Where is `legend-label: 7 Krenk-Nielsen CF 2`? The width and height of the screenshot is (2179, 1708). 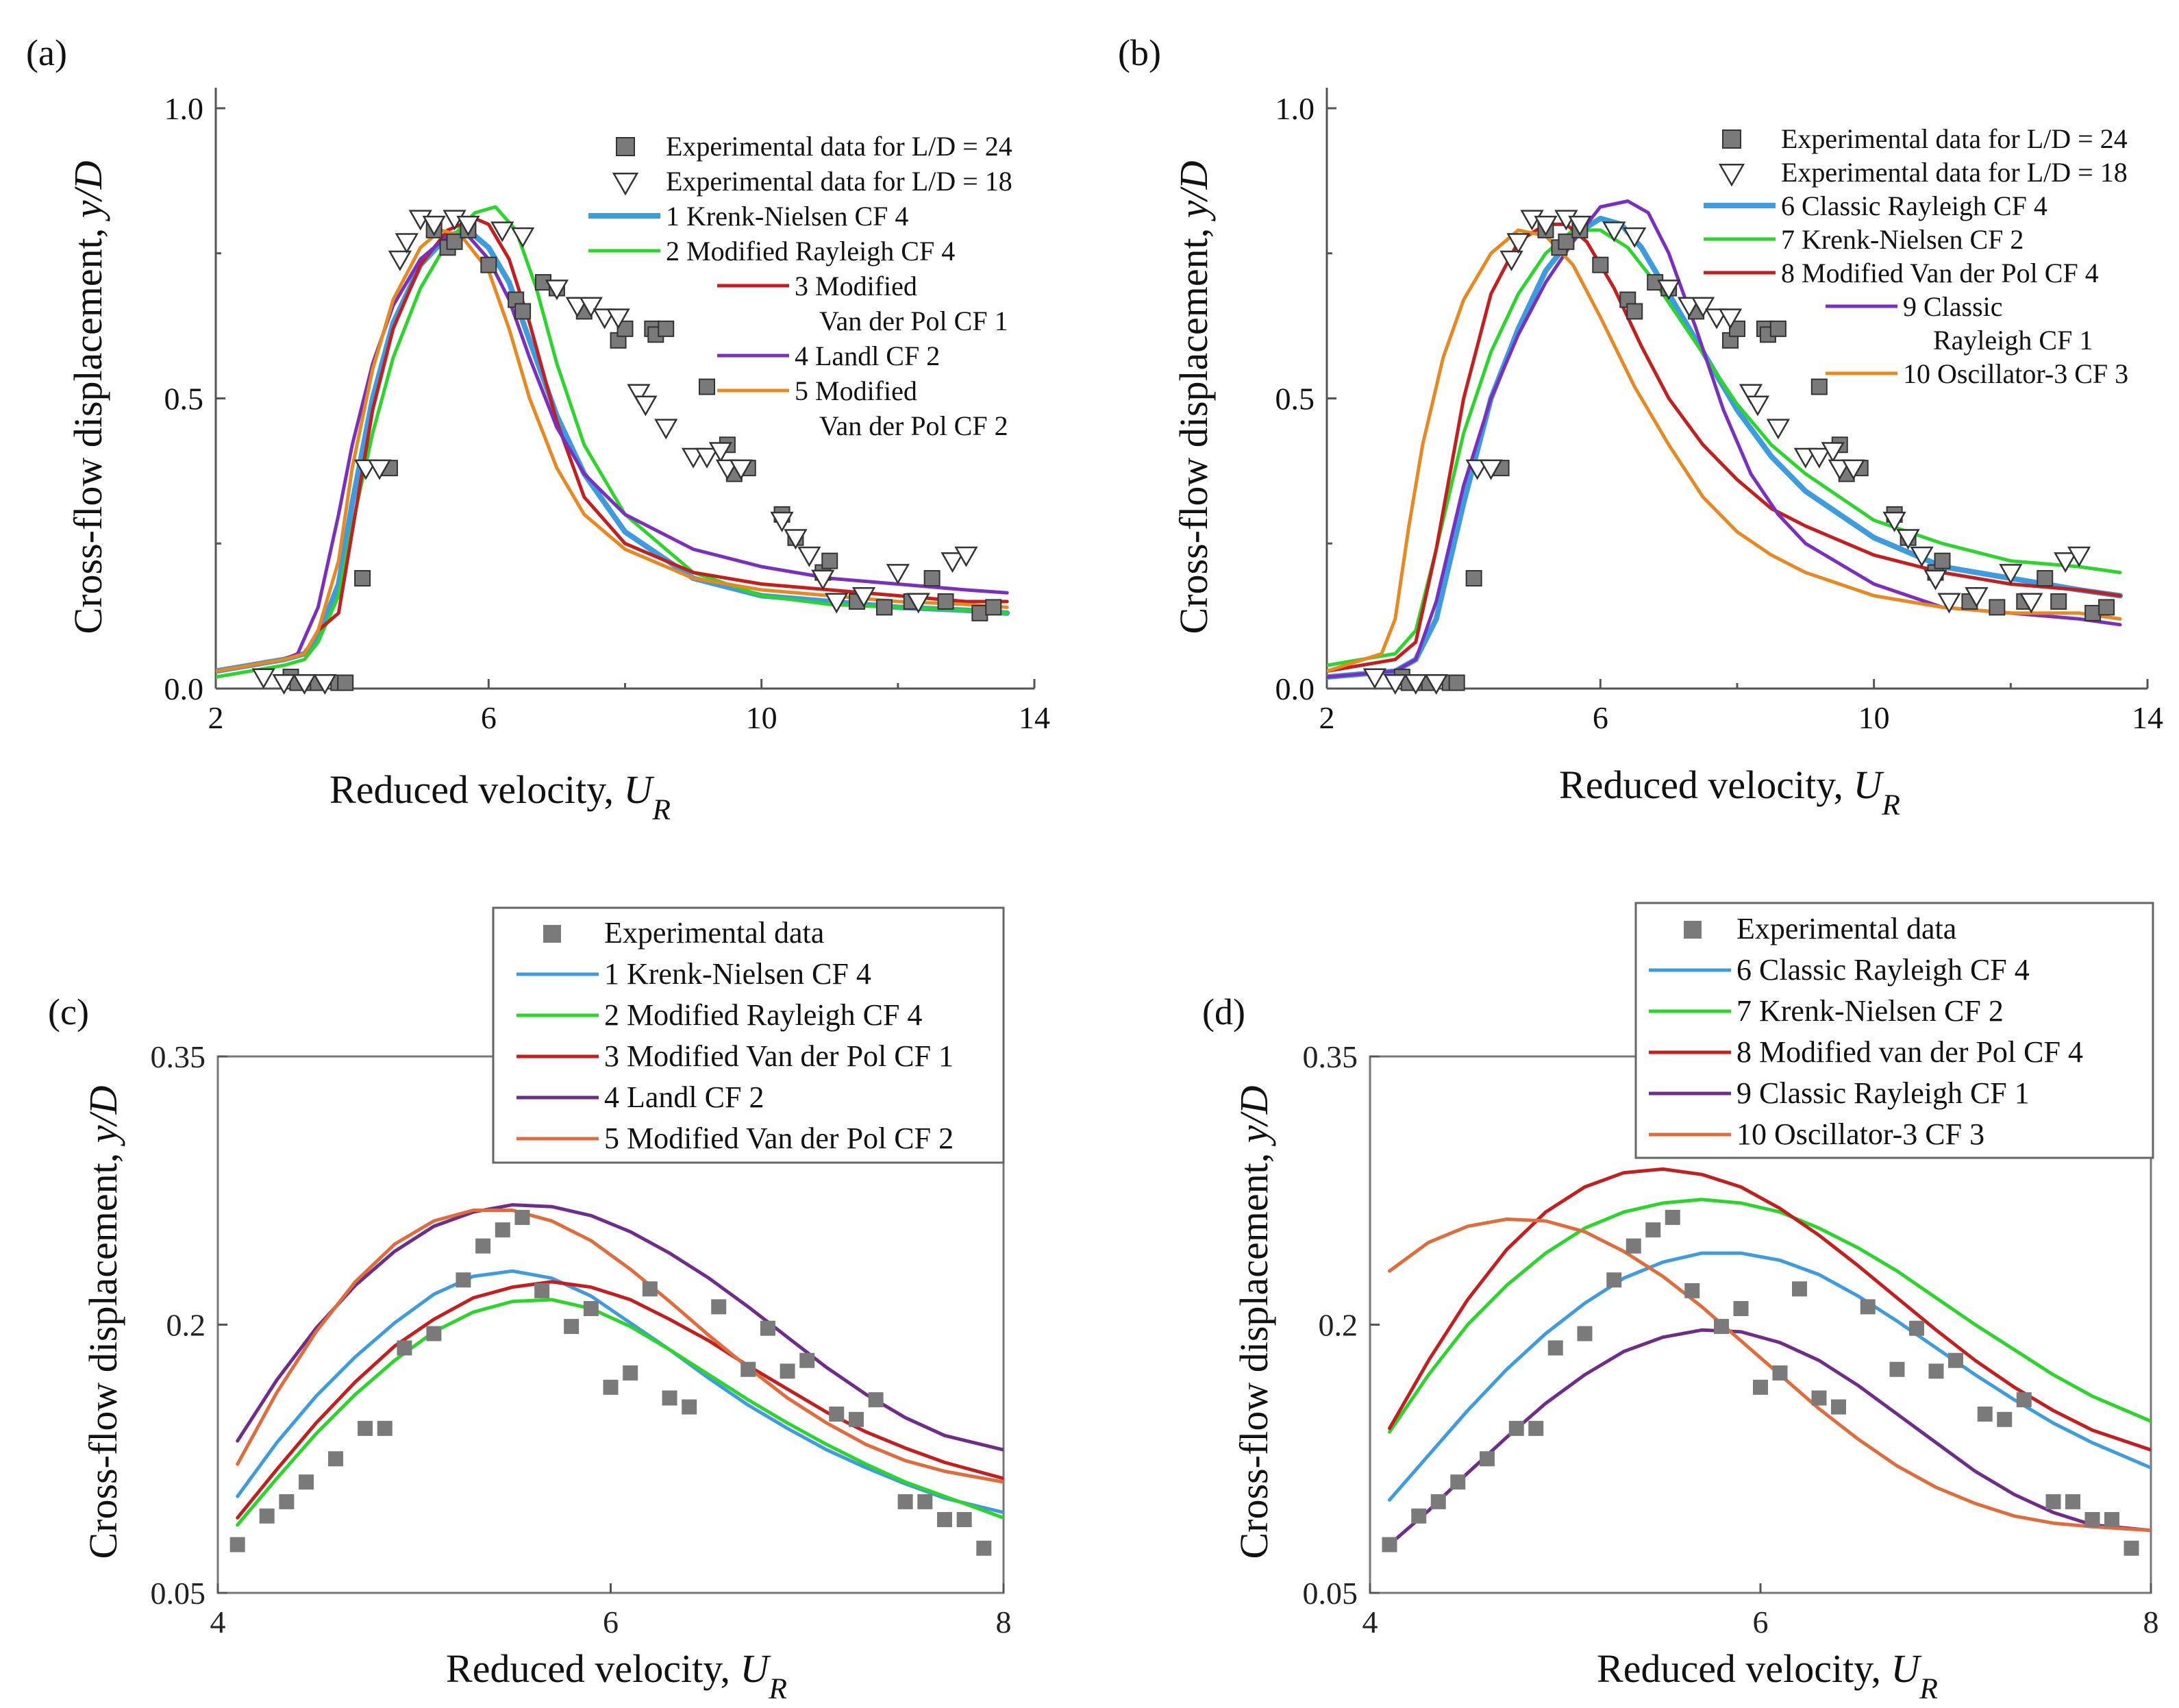
legend-label: 7 Krenk-Nielsen CF 2 is located at coordinates (1903, 239).